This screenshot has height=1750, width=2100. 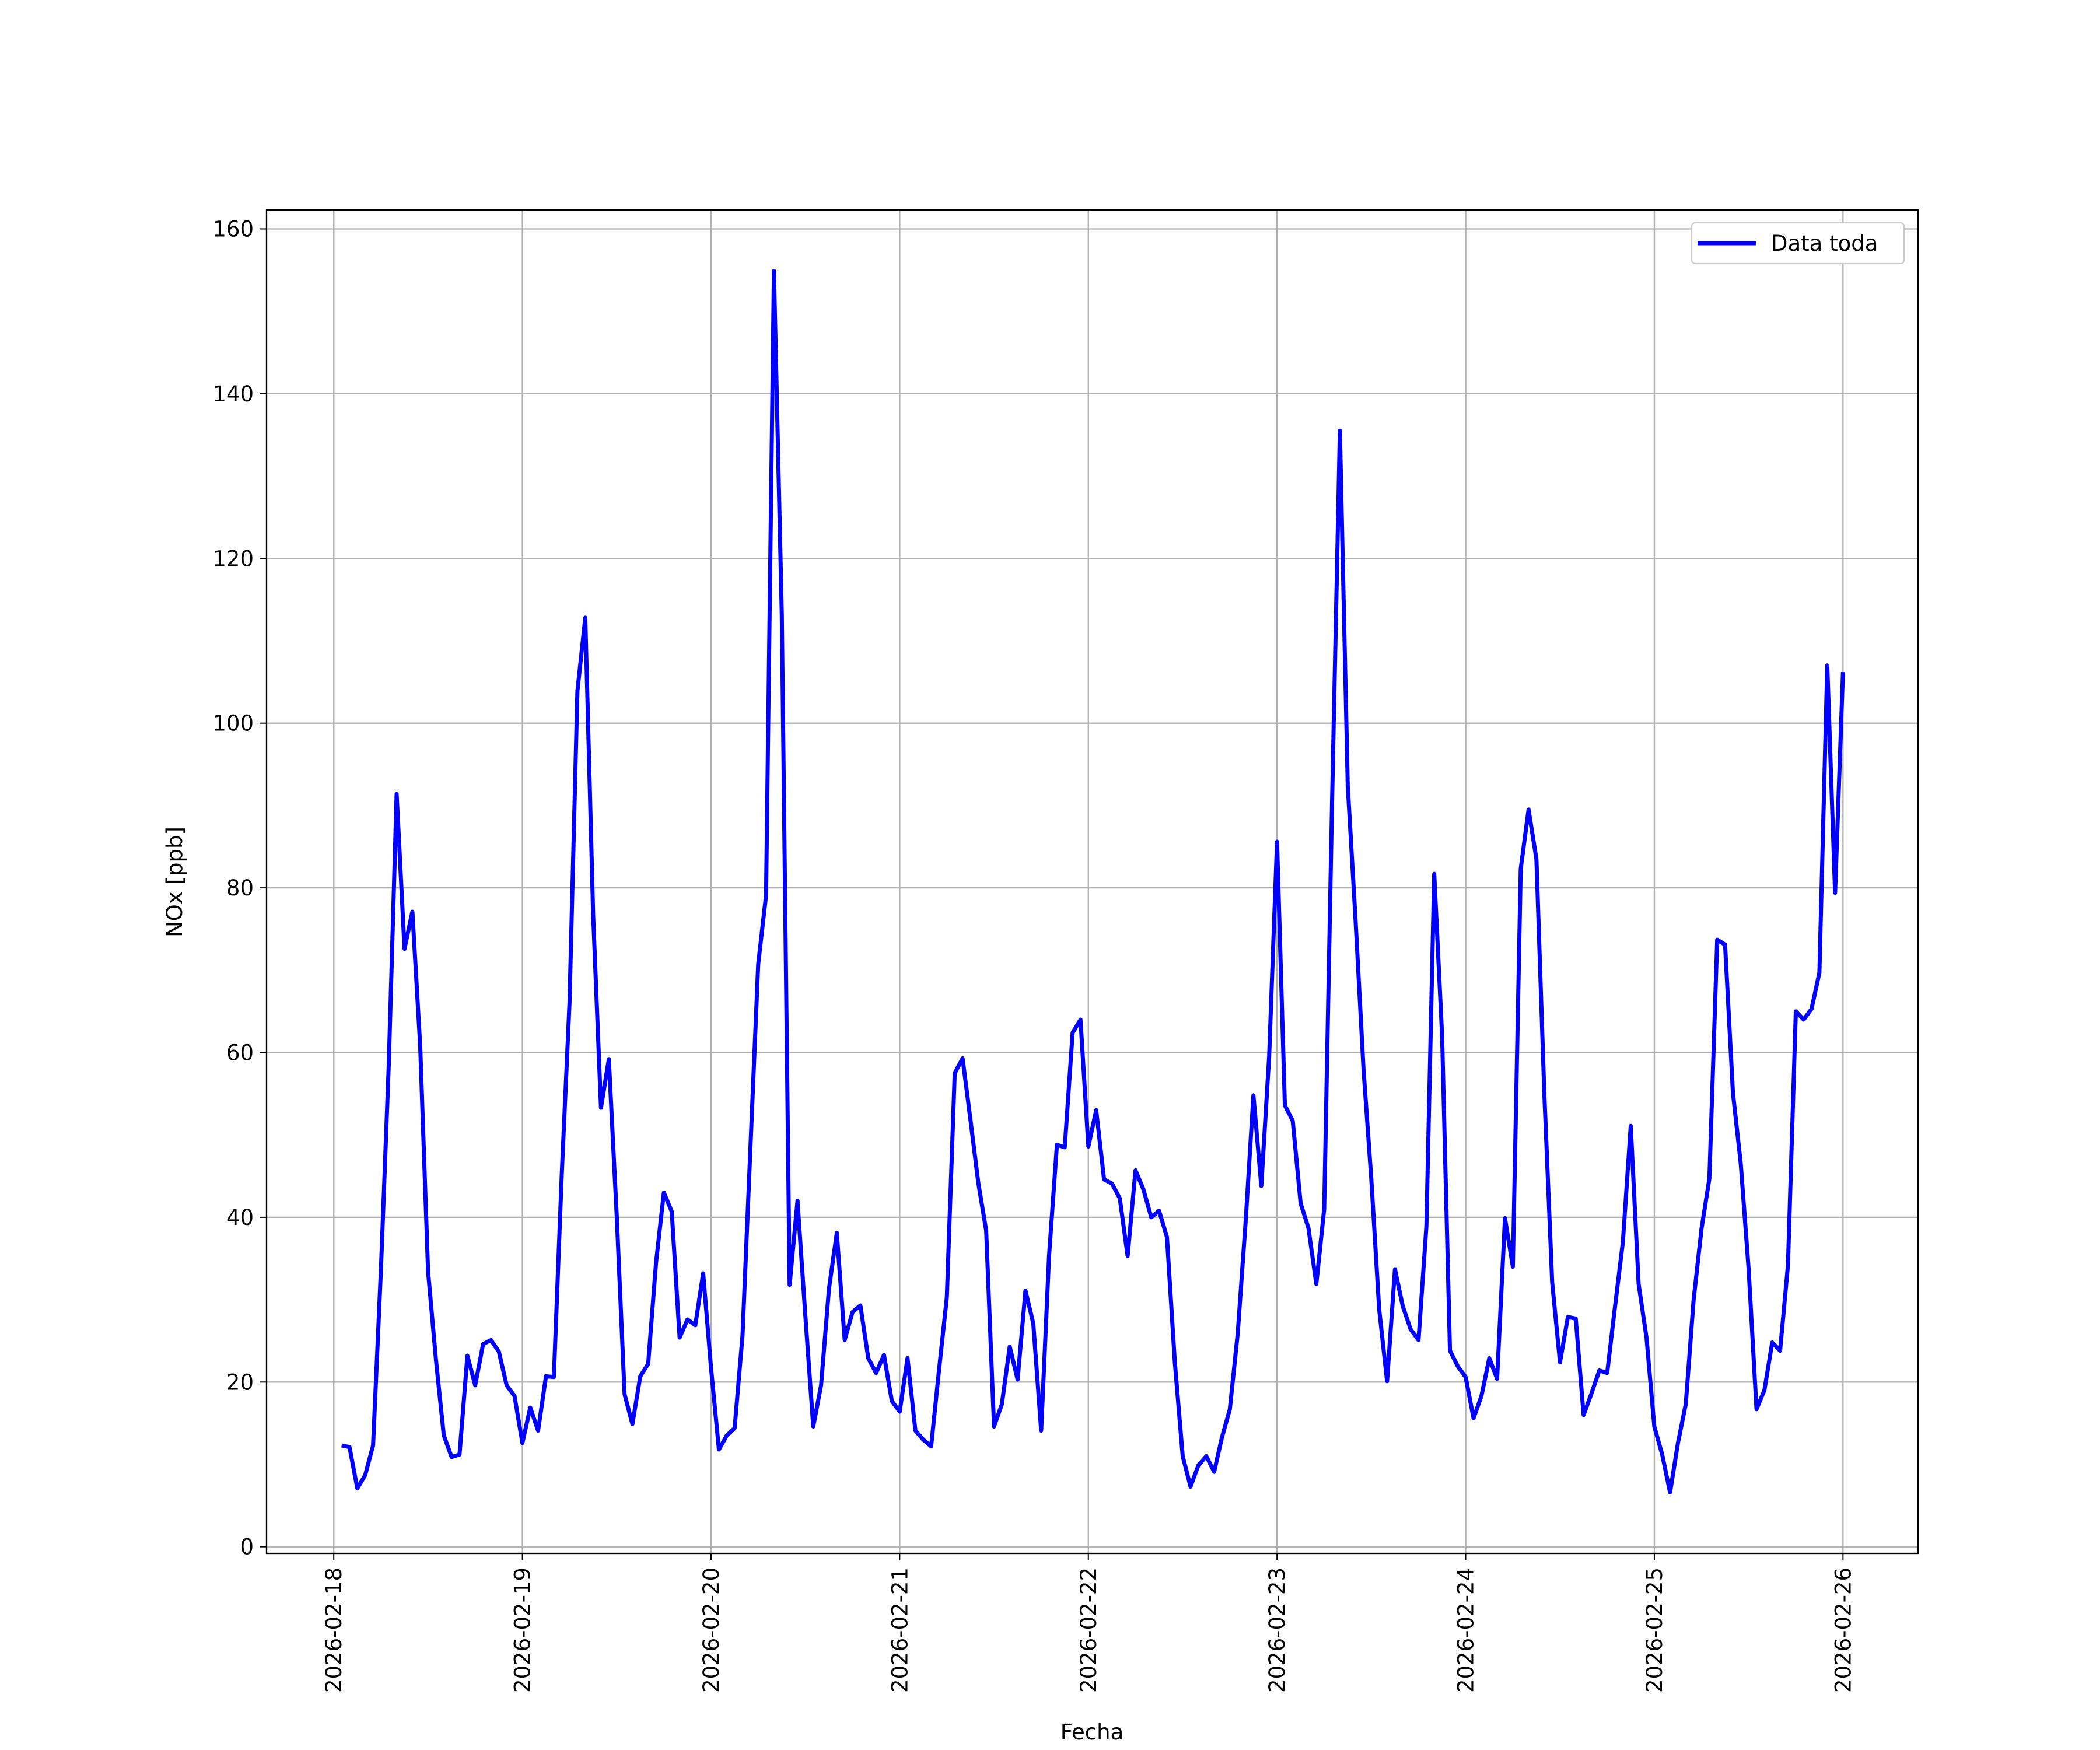 What do you see at coordinates (233, 723) in the screenshot?
I see `y-tick-label: 100` at bounding box center [233, 723].